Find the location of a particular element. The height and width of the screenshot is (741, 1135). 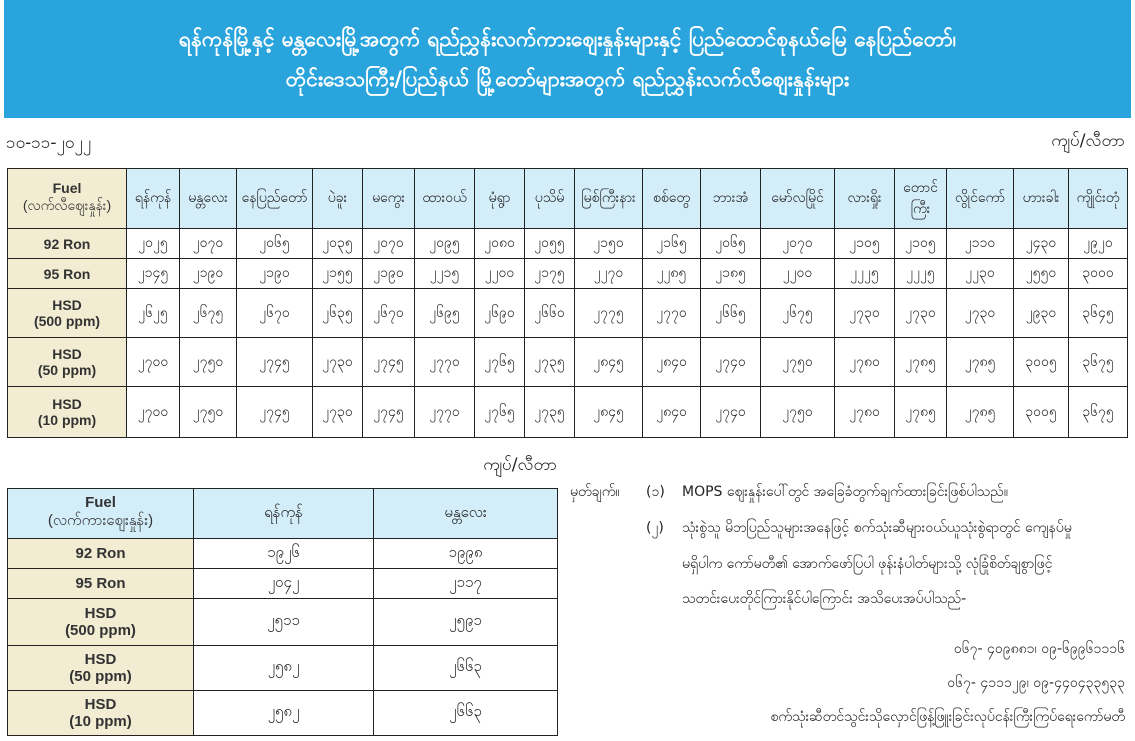

price-cell: ၂၀၆၅ is located at coordinates (274, 243).